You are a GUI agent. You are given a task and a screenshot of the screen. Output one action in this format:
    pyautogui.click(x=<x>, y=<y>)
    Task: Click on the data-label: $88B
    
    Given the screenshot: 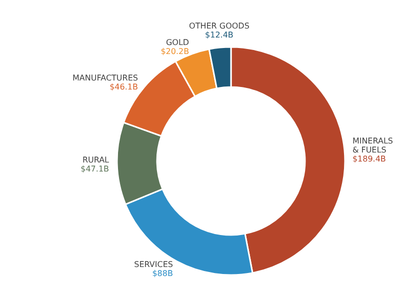 What is the action you would take?
    pyautogui.click(x=162, y=273)
    